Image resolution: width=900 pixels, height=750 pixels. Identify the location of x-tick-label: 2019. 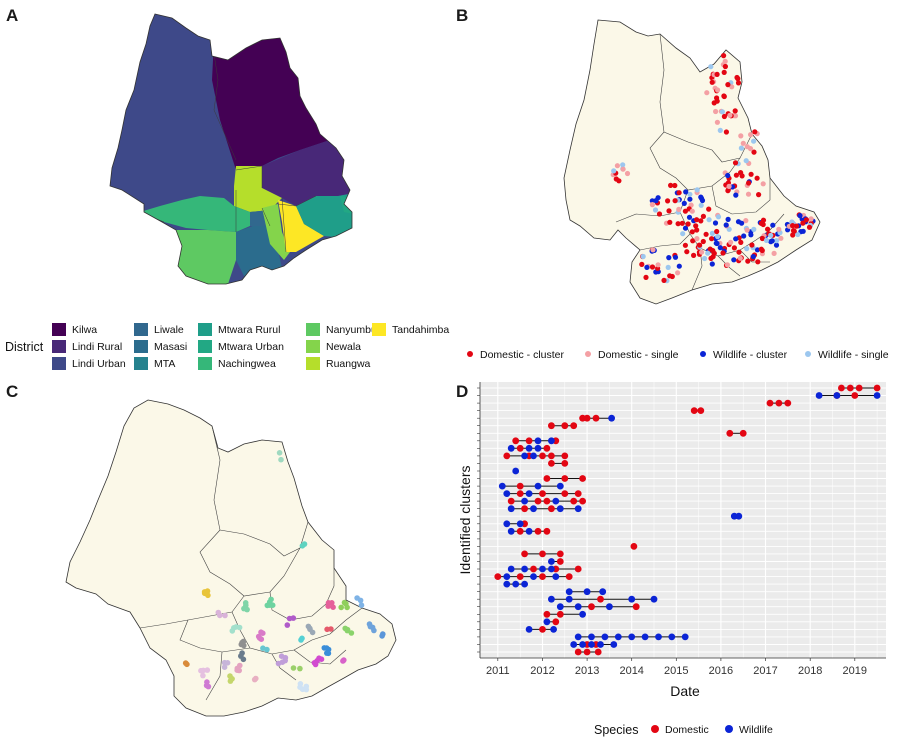
(855, 671).